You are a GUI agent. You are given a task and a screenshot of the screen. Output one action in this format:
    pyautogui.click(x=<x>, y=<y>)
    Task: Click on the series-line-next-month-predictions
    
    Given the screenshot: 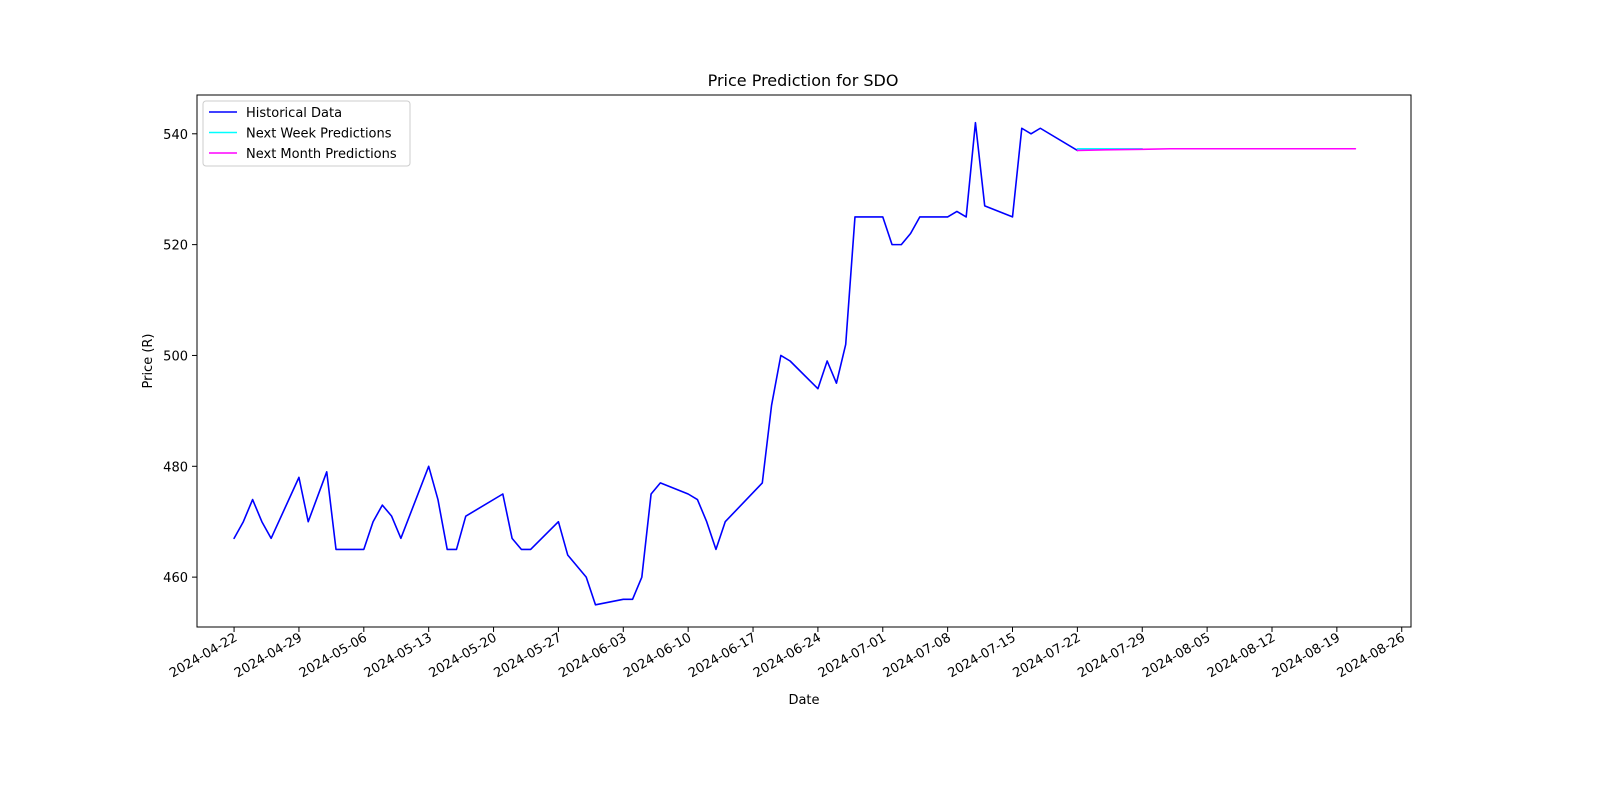 What is the action you would take?
    pyautogui.click(x=1216, y=149)
    